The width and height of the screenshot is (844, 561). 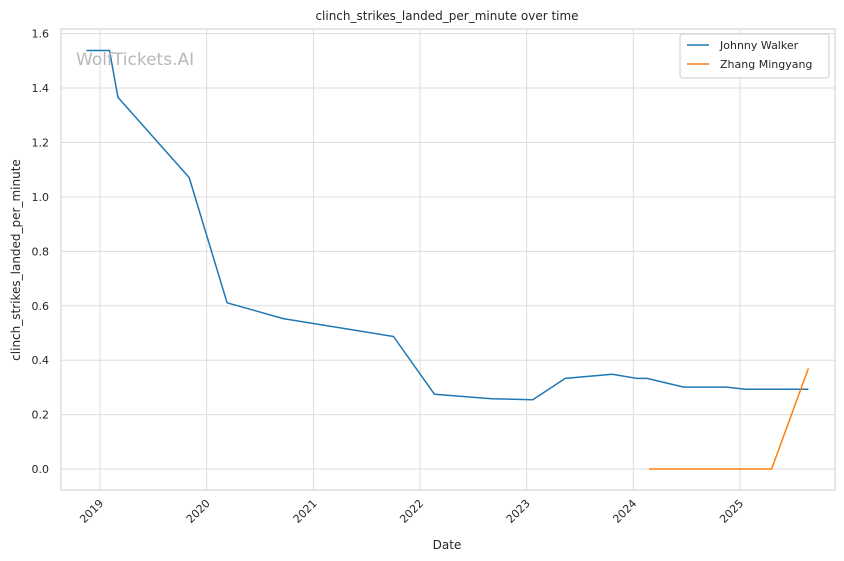 I want to click on y-tick-label: 1.6, so click(x=41, y=34).